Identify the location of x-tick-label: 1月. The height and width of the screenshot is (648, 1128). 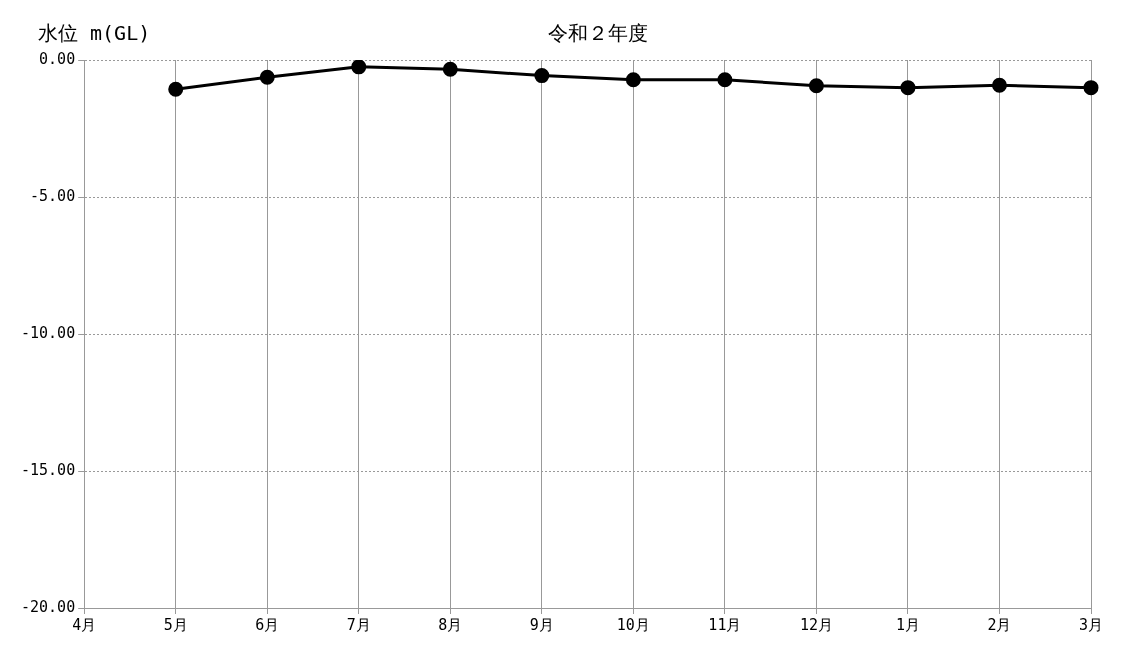
(907, 624).